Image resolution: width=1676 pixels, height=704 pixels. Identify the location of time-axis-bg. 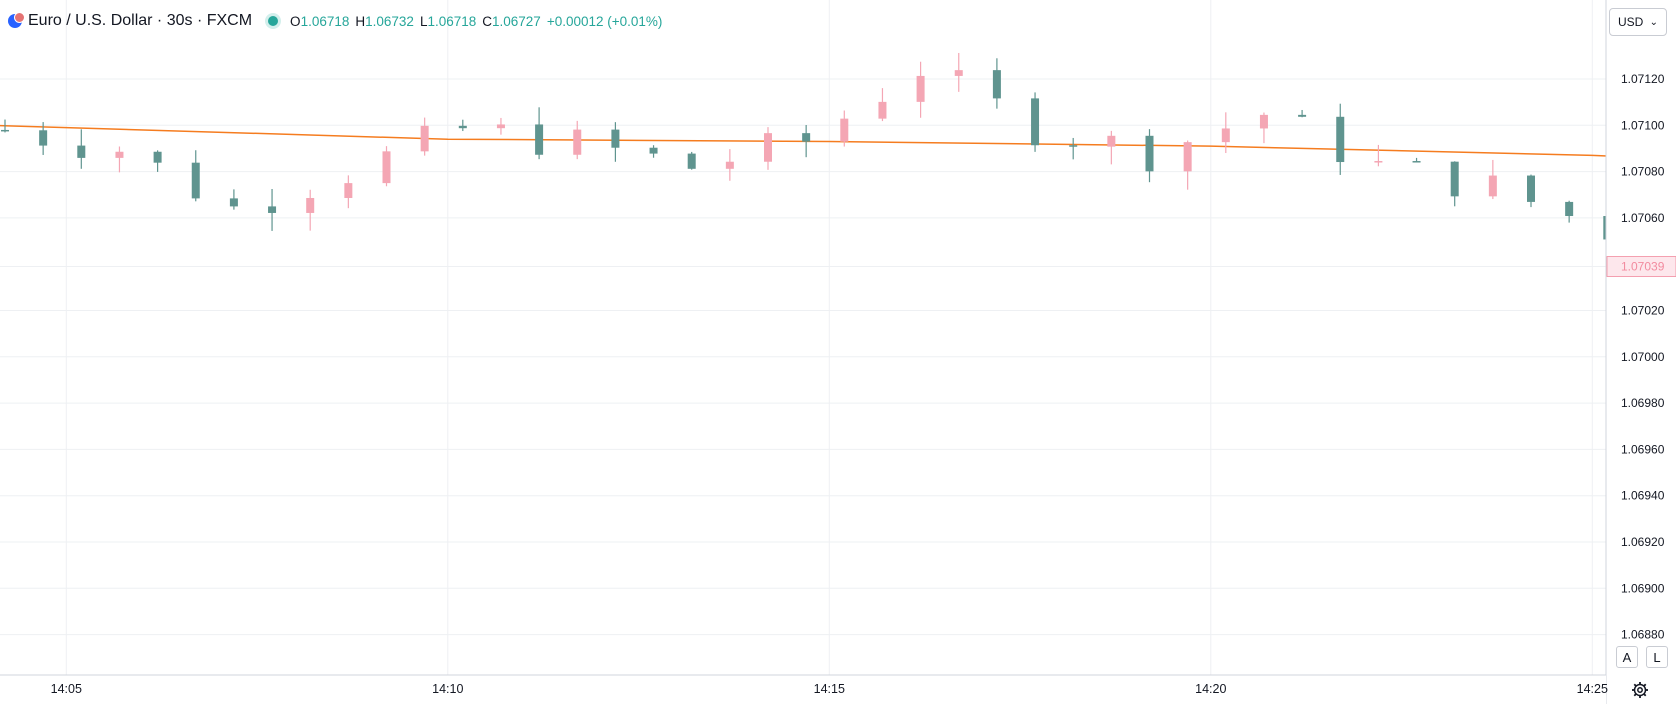
(803, 689).